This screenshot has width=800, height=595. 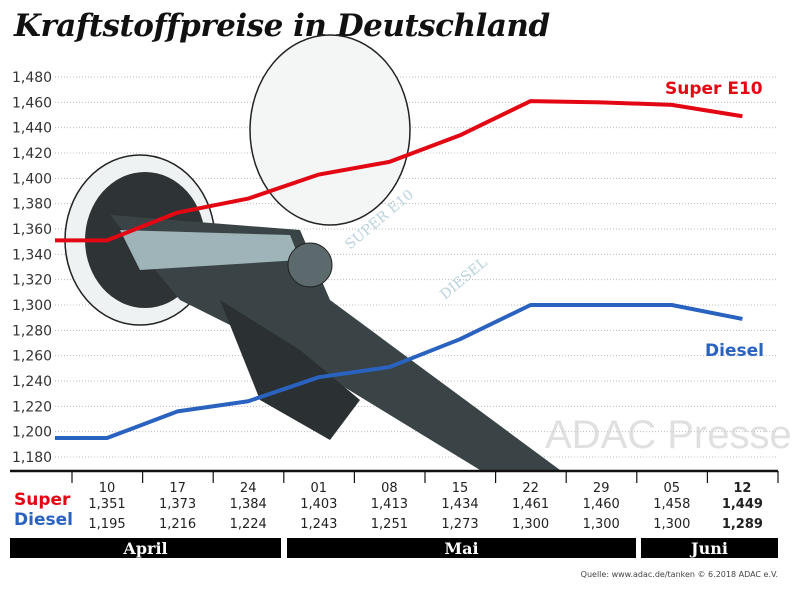 What do you see at coordinates (32, 357) in the screenshot?
I see `y-tick-label: 1,260` at bounding box center [32, 357].